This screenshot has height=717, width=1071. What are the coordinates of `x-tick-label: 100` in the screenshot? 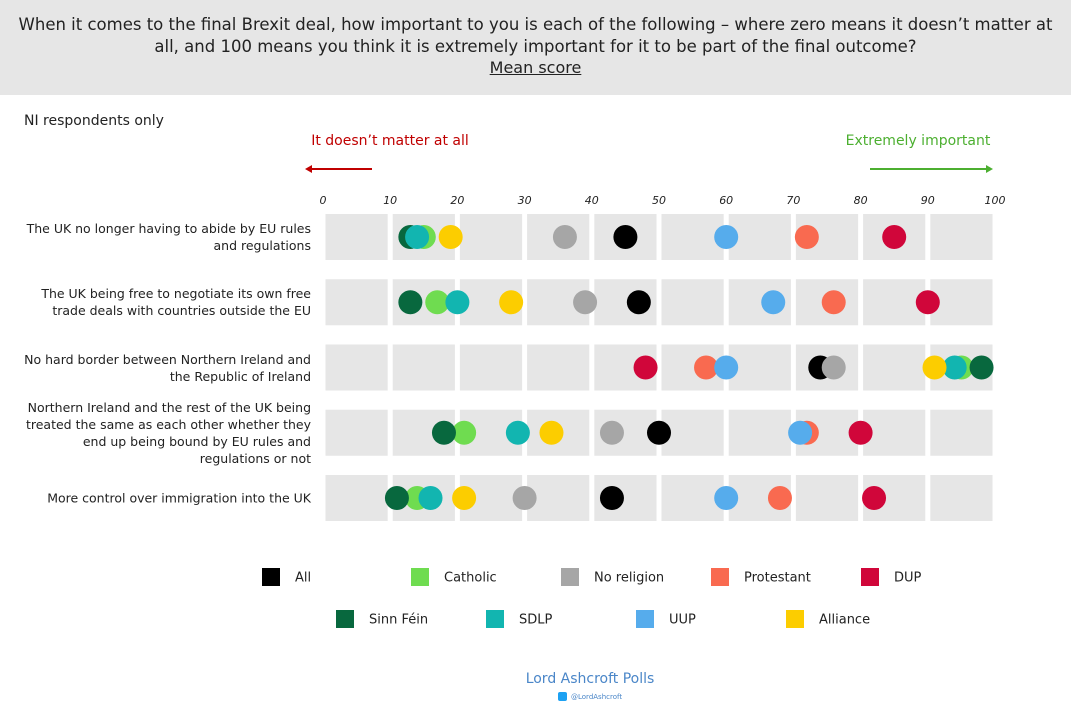 It's located at (995, 200).